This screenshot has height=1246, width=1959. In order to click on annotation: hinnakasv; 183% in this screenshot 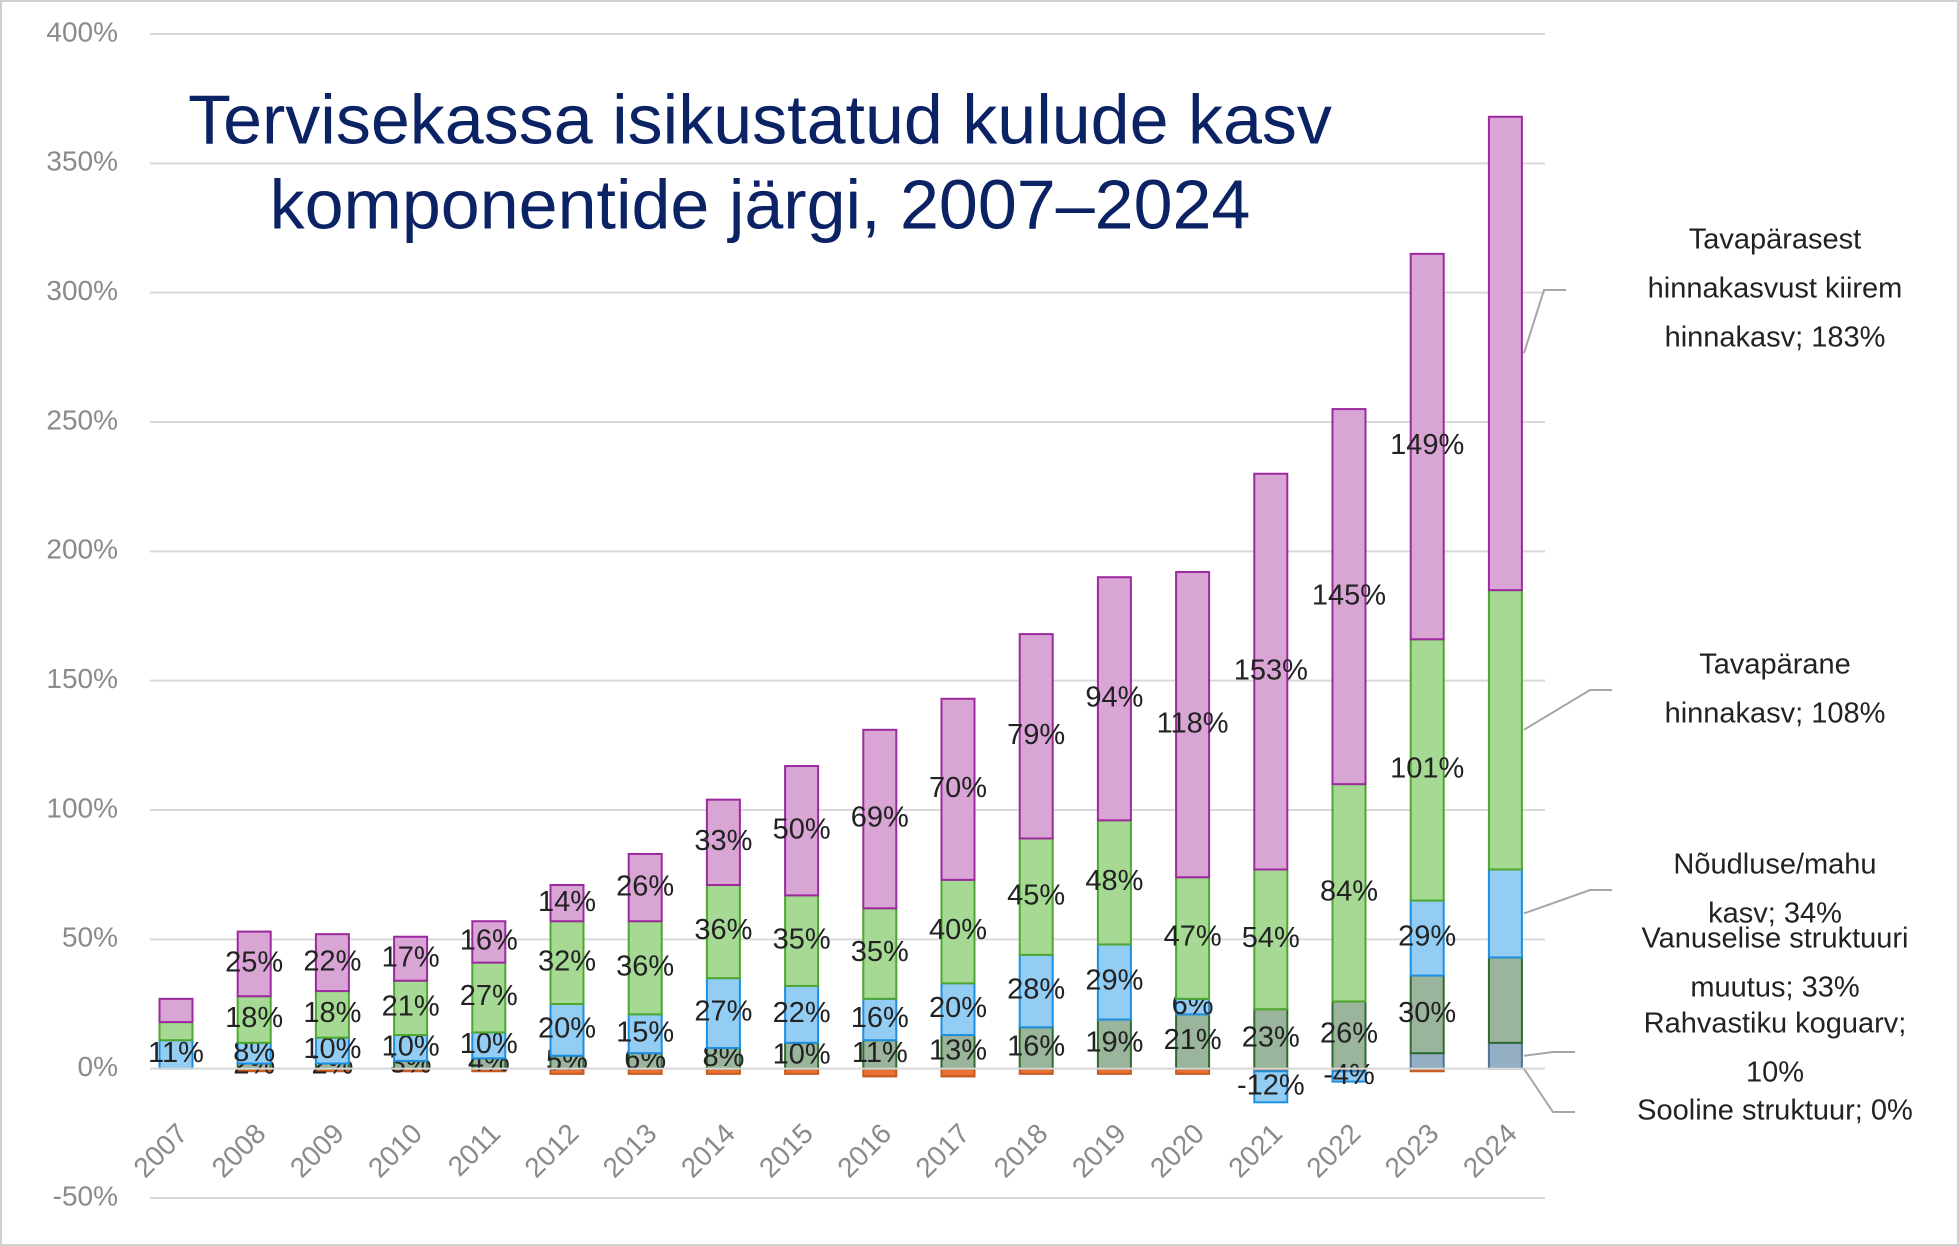, I will do `click(1775, 338)`.